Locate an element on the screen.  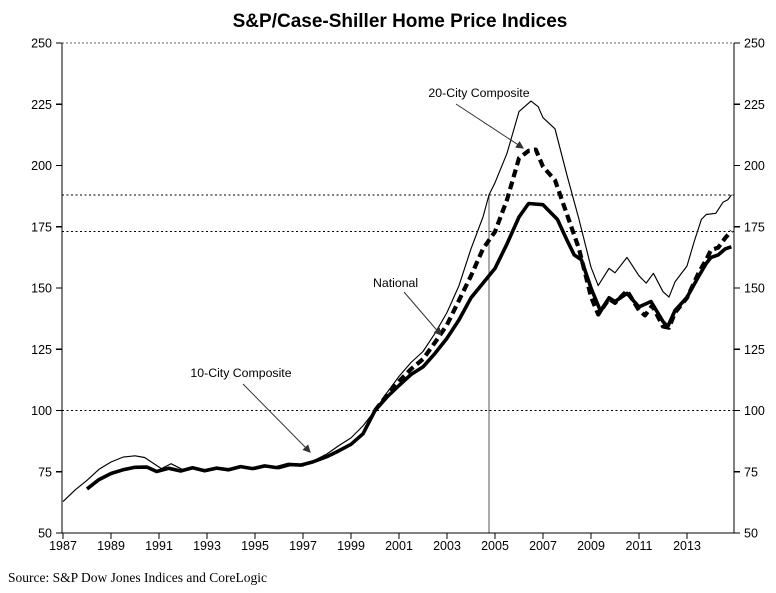
annotation-arrow-10-city-composite is located at coordinates (276, 418).